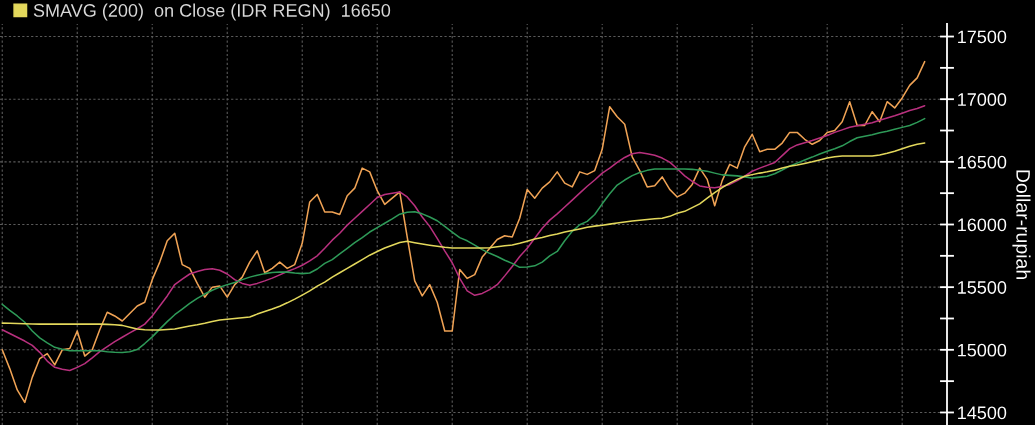 Image resolution: width=1035 pixels, height=425 pixels. I want to click on y-tick-label: 16000, so click(982, 225).